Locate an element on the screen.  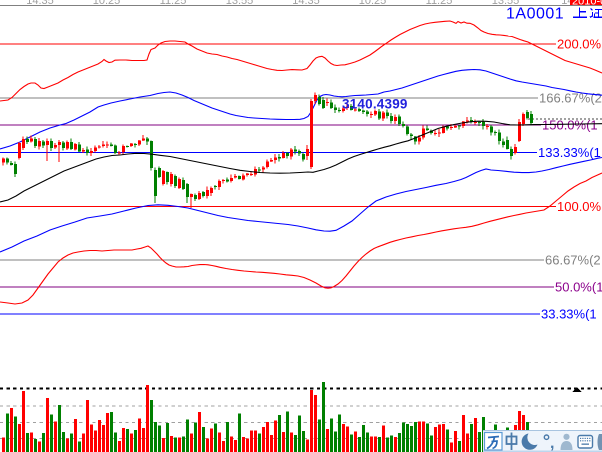
svg-text: 166.67%(2 is located at coordinates (570, 98).